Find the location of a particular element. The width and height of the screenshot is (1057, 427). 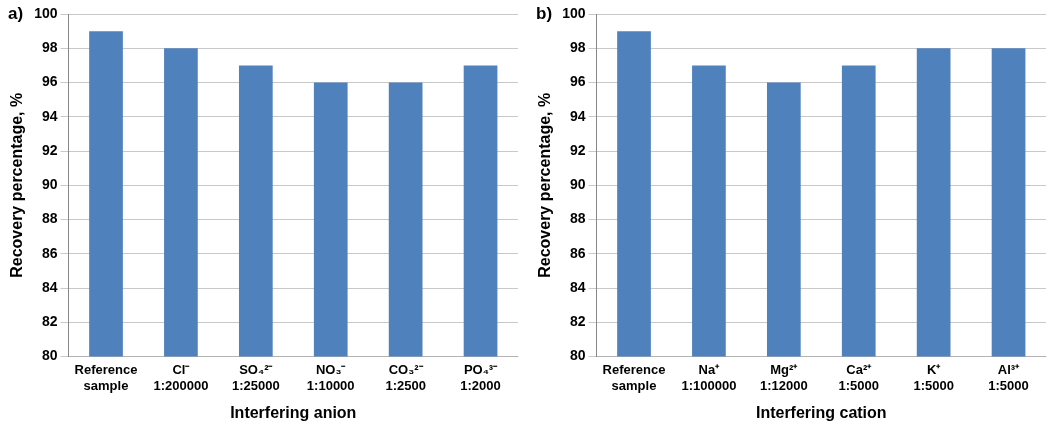

x-tick-label: Cl⁻ 1:200000 is located at coordinates (181, 377).